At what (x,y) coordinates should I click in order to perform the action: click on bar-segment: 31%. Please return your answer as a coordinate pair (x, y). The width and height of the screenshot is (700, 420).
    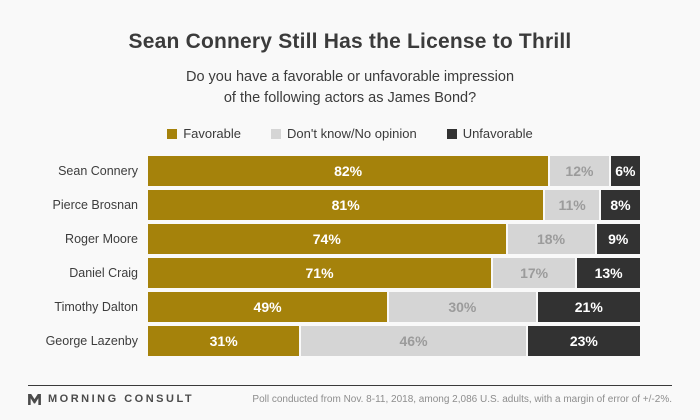
    Looking at the image, I should click on (224, 341).